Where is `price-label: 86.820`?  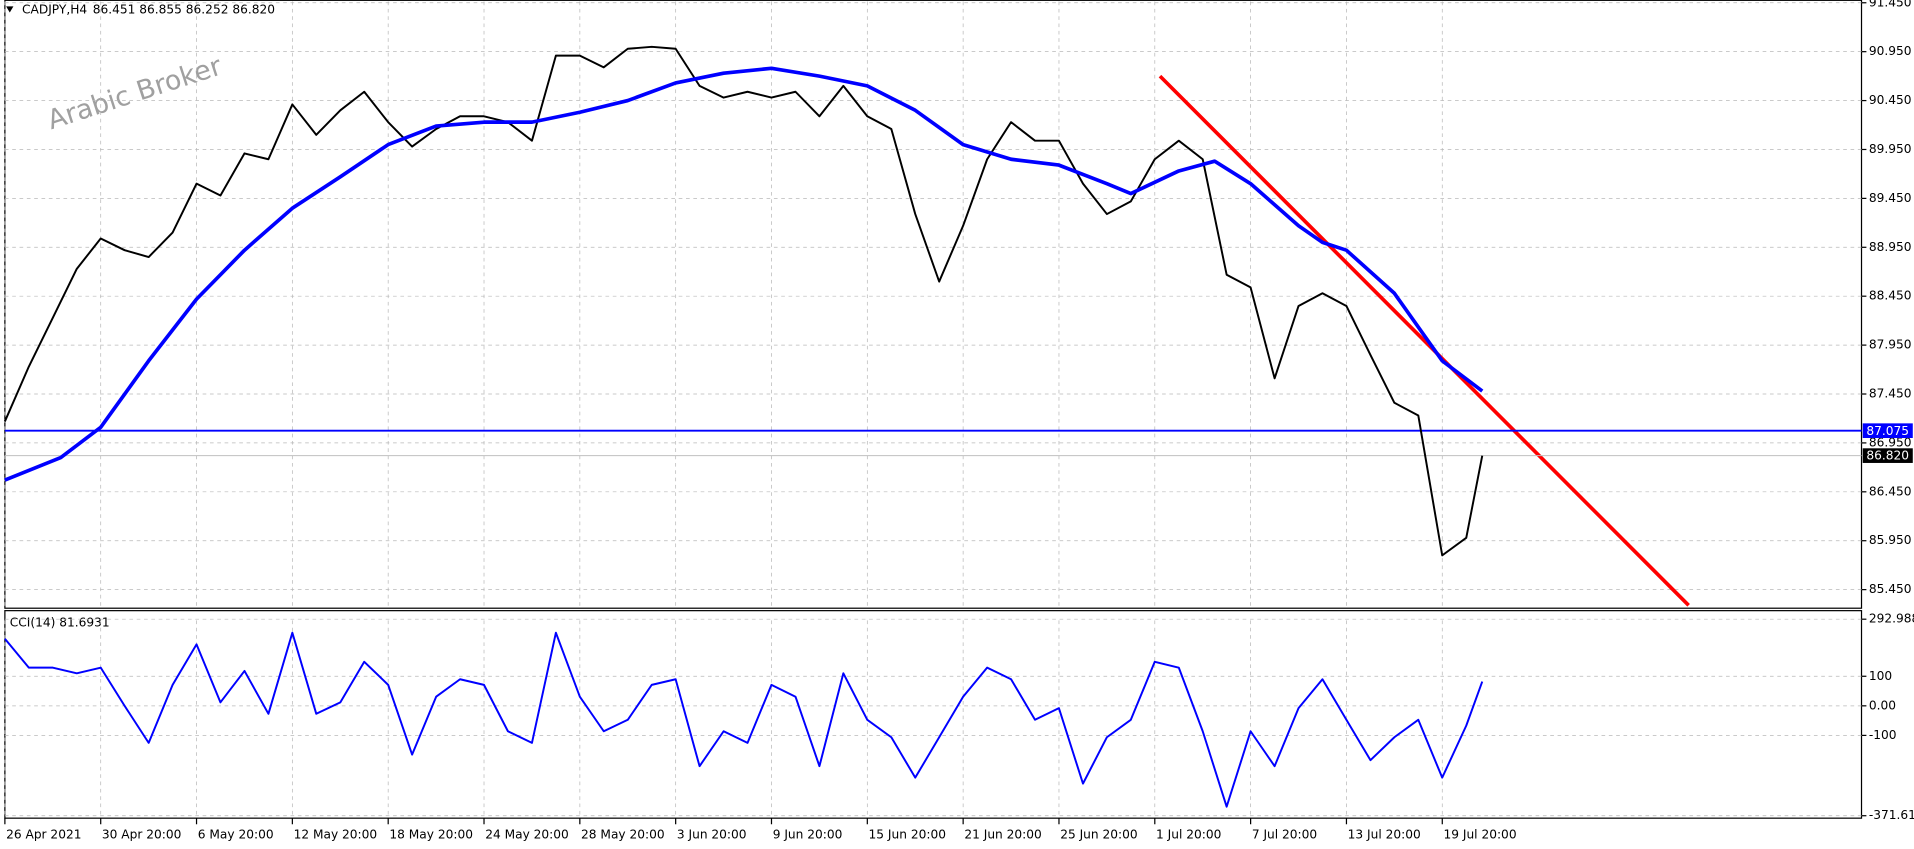 price-label: 86.820 is located at coordinates (1887, 456).